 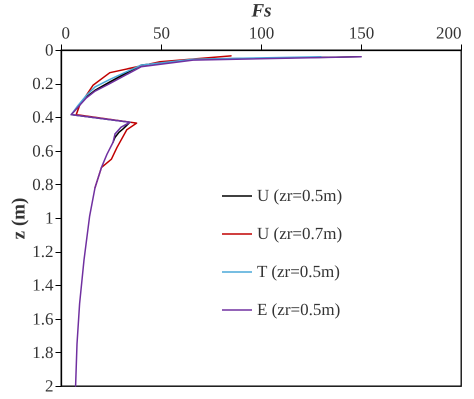 I want to click on x-axis-title: Fs, so click(x=261, y=11).